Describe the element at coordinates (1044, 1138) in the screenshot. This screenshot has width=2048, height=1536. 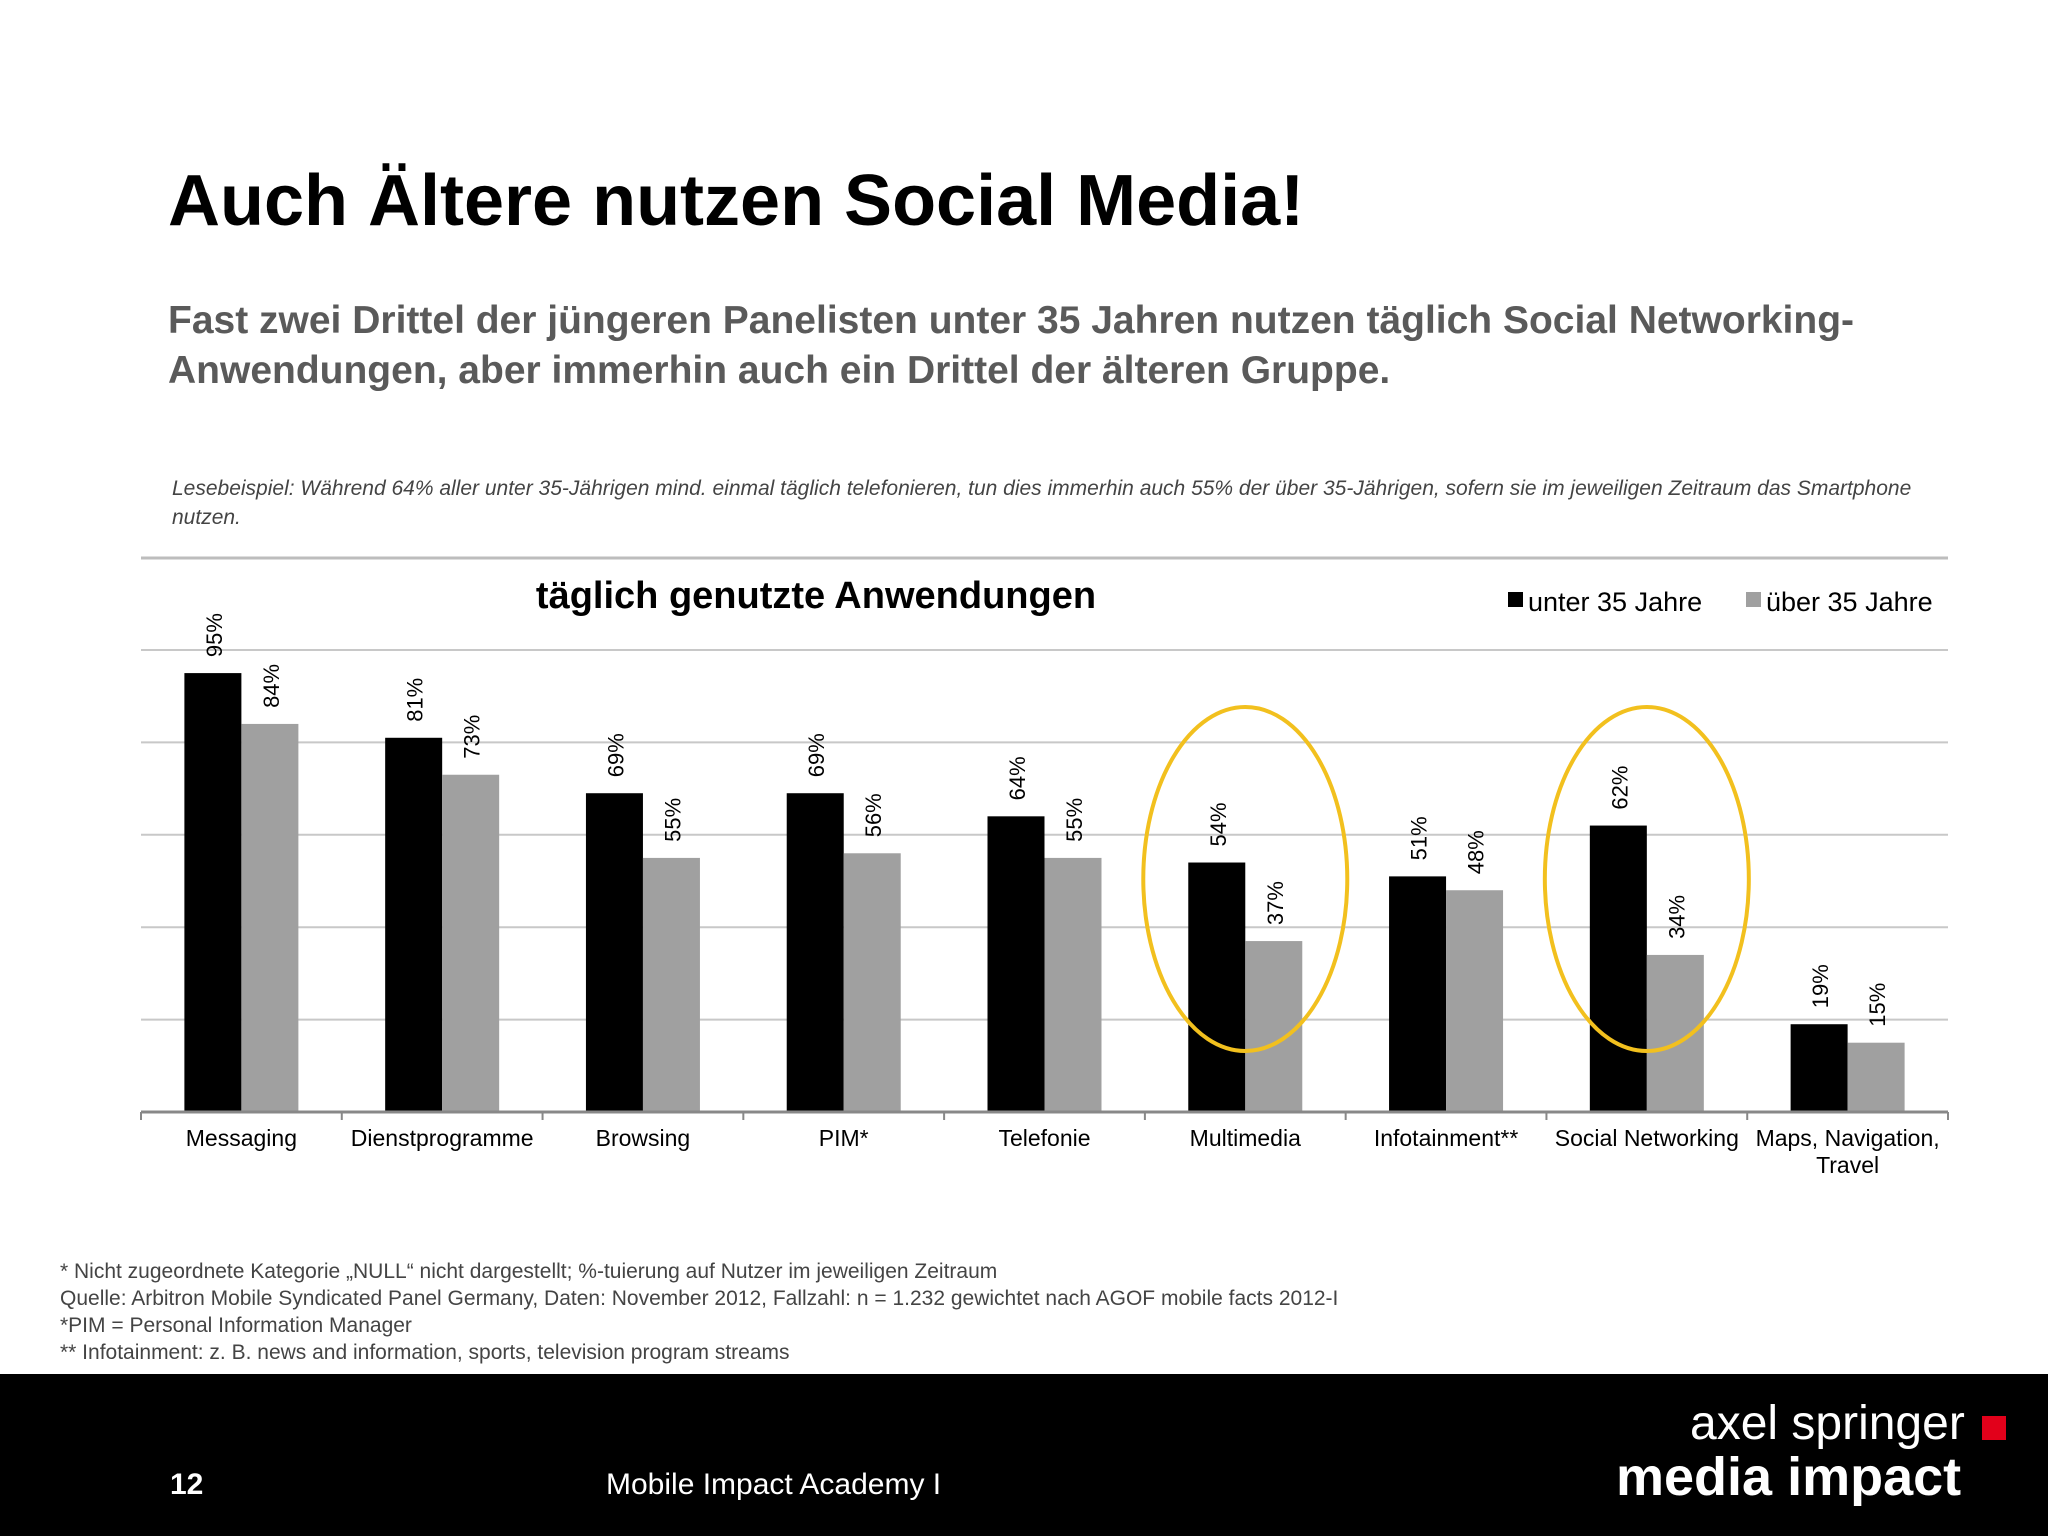
I see `category-label: Telefonie` at that location.